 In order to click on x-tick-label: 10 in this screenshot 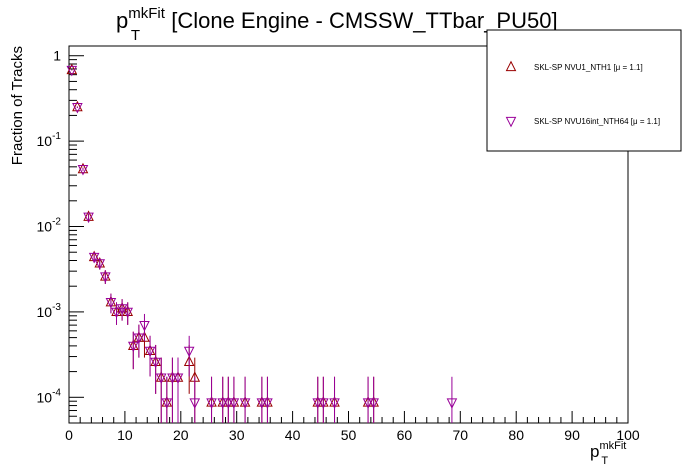, I will do `click(125, 435)`.